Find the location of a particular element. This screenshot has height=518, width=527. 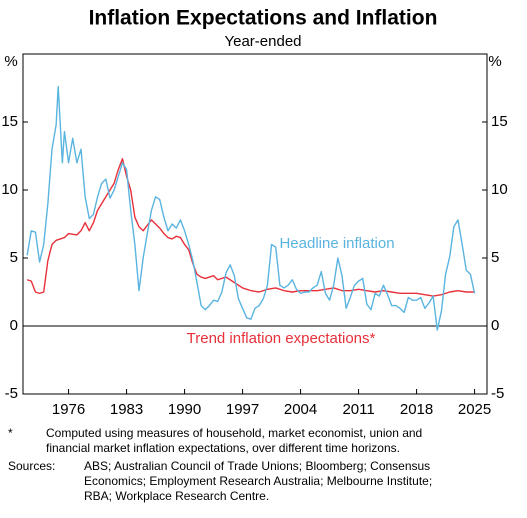

x-tick-label: 1997 is located at coordinates (242, 409).